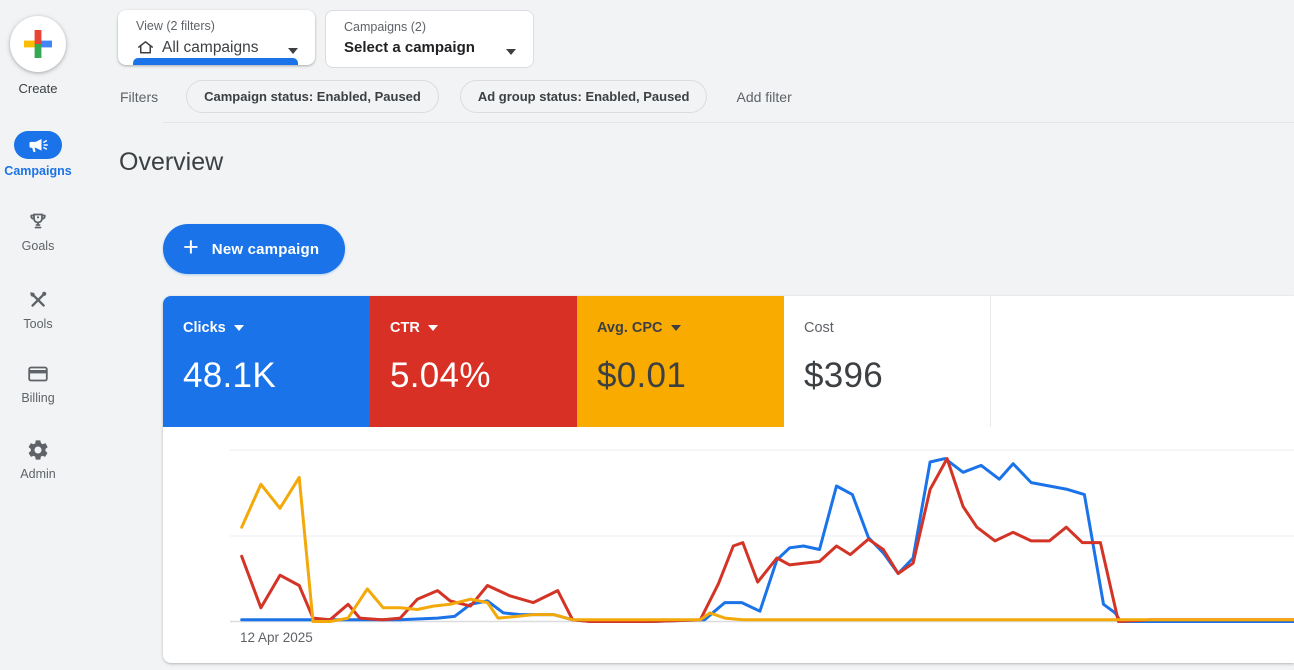 The height and width of the screenshot is (670, 1294). I want to click on sidebar-item-admin: Admin, so click(38, 459).